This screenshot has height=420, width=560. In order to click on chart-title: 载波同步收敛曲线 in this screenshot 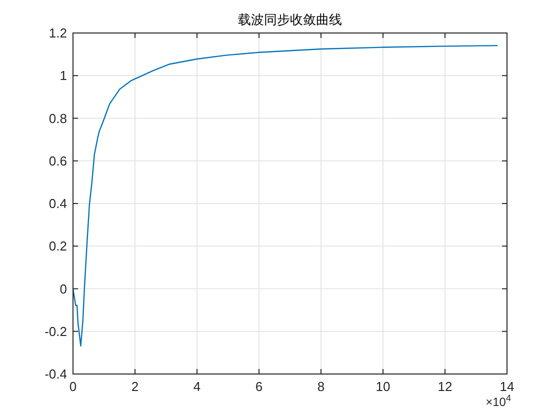, I will do `click(290, 19)`.